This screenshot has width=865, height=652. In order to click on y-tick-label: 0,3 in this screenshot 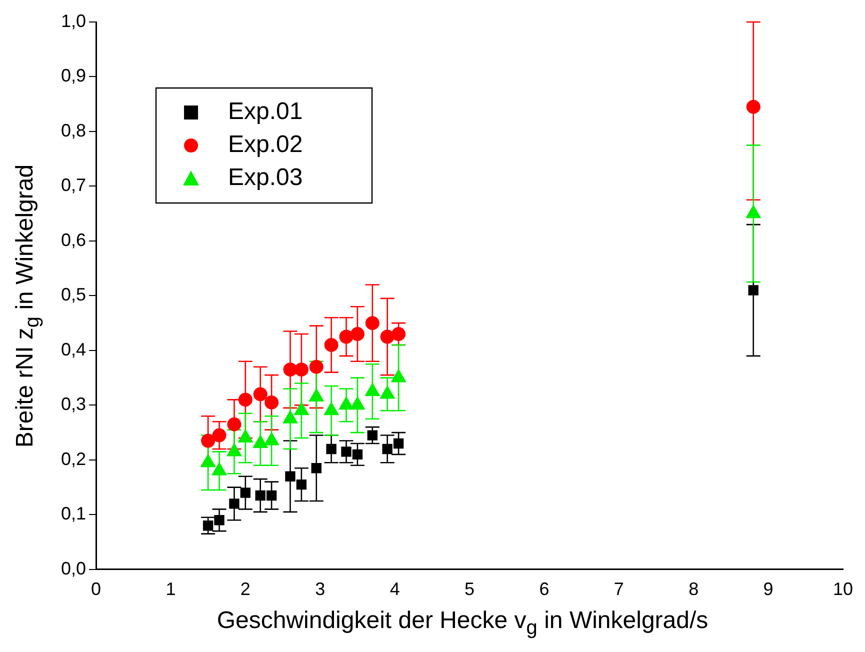, I will do `click(73, 404)`.